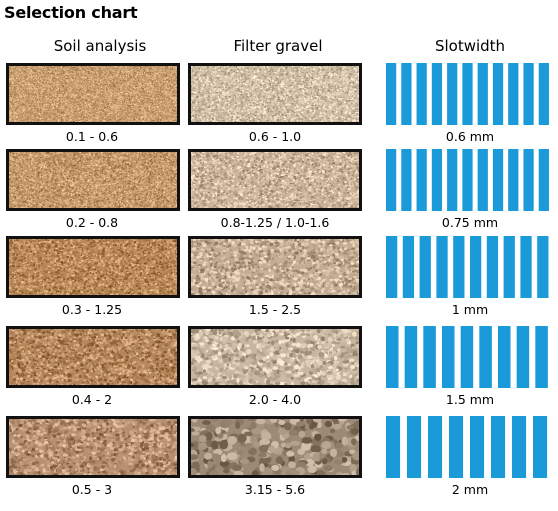  What do you see at coordinates (275, 136) in the screenshot?
I see `gravel-range-label: 0.6 - 1.0` at bounding box center [275, 136].